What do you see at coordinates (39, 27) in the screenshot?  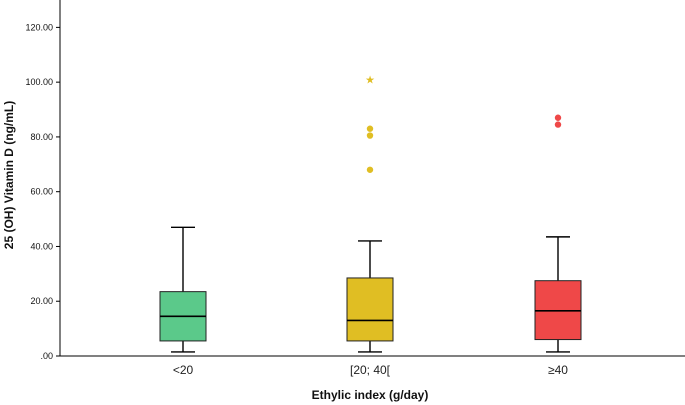 I see `y-tick-label: 120.00` at bounding box center [39, 27].